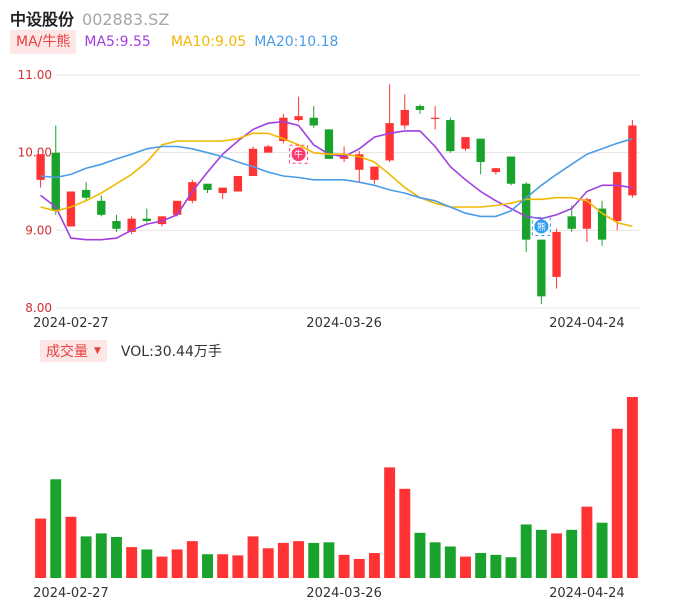  I want to click on caret-down-icon: ▼, so click(97, 351).